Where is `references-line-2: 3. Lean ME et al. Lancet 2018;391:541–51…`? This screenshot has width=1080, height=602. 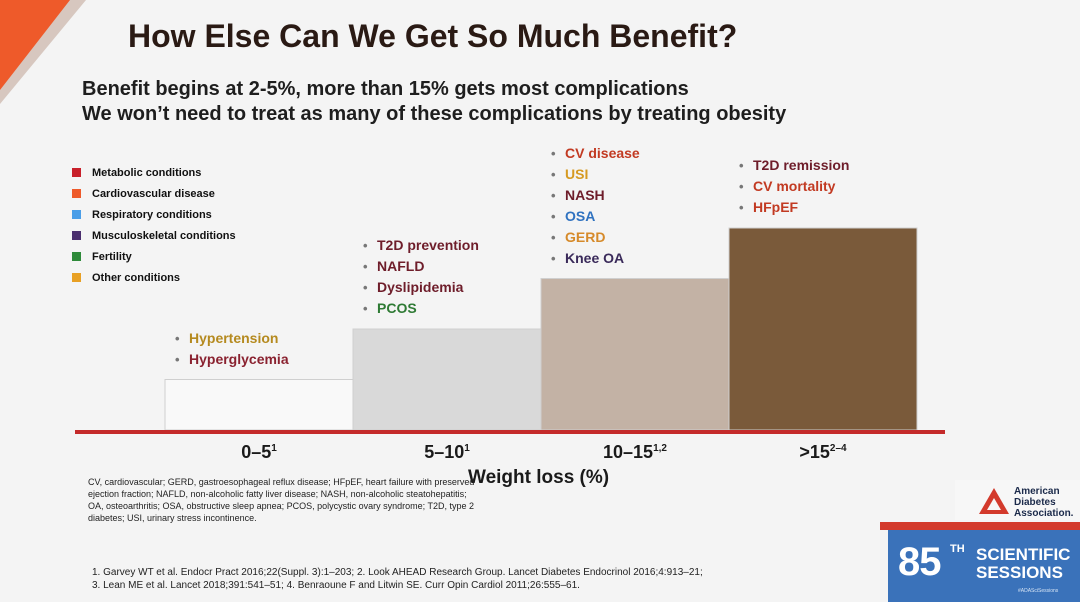
references-line-2: 3. Lean ME et al. Lancet 2018;391:541–51… is located at coordinates (336, 585).